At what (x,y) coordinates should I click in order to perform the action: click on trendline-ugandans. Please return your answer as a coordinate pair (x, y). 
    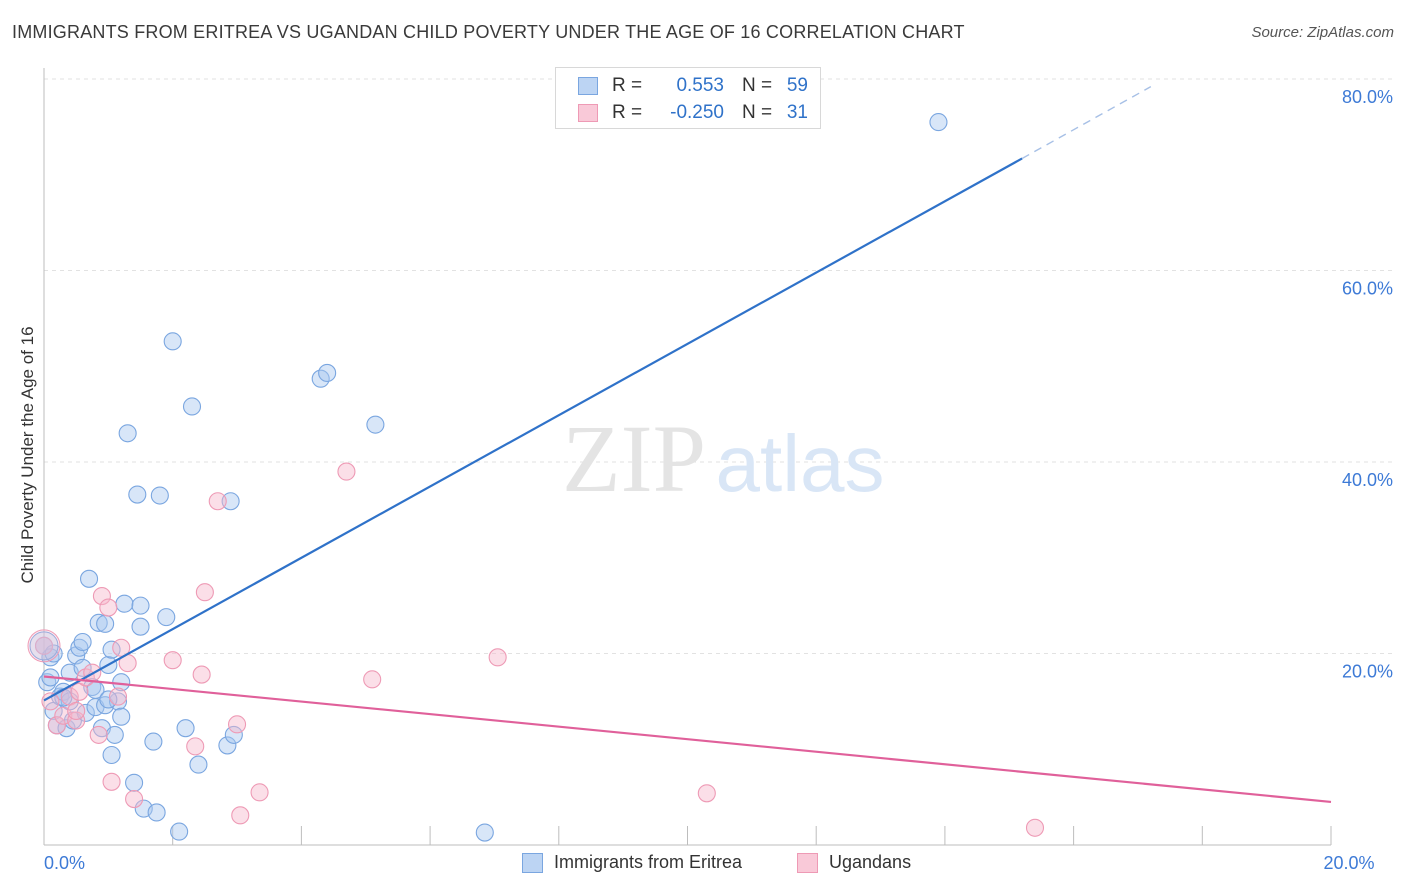
    Looking at the image, I should click on (687, 739).